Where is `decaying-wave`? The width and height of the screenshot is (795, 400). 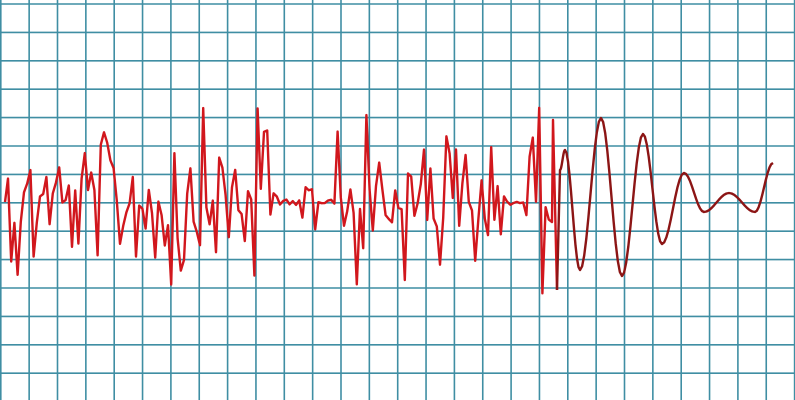 decaying-wave is located at coordinates (664, 203).